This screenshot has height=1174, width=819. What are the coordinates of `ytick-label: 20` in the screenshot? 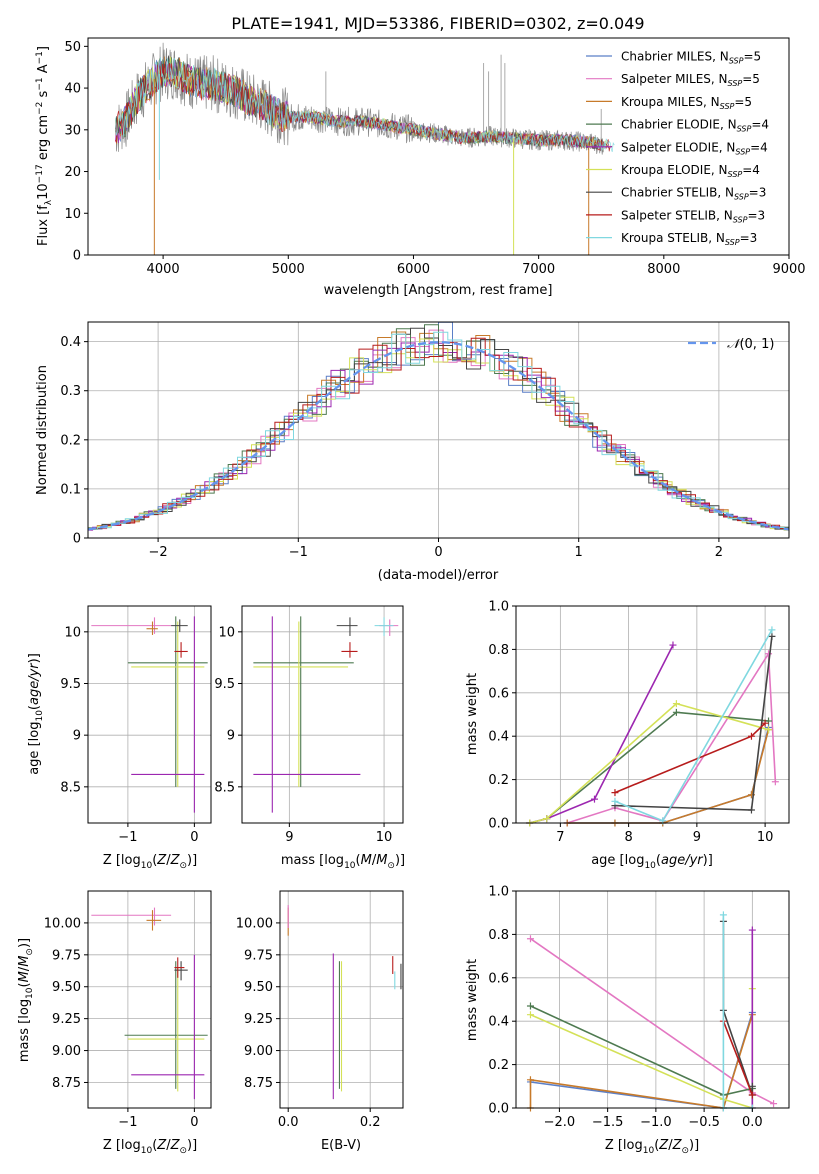 It's located at (72, 172).